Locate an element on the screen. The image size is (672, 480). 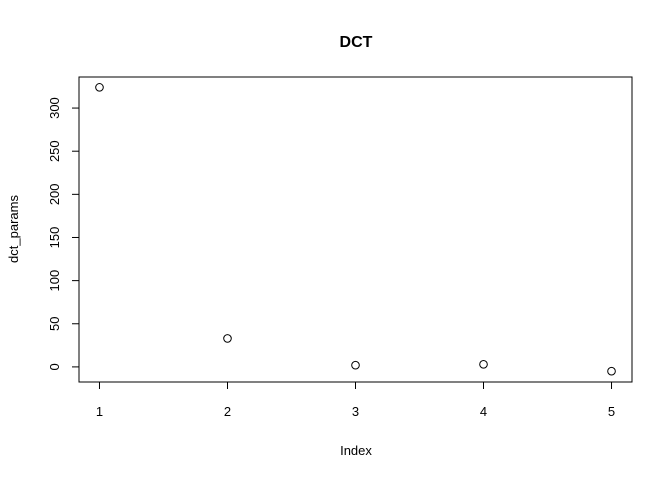
y-axis: 0 50 100 150 200 250 300 is located at coordinates (63, 234).